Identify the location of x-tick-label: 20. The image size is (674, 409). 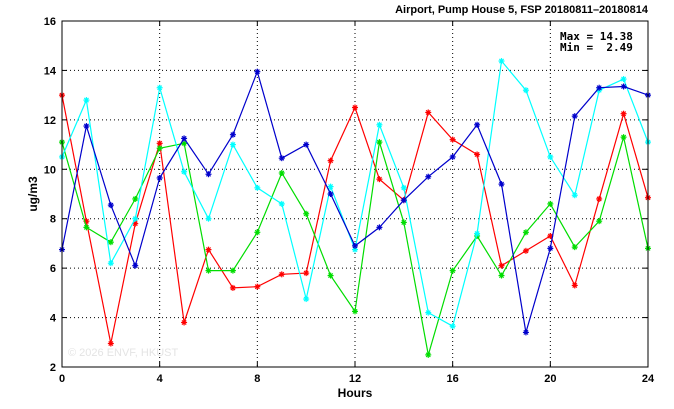
(550, 379).